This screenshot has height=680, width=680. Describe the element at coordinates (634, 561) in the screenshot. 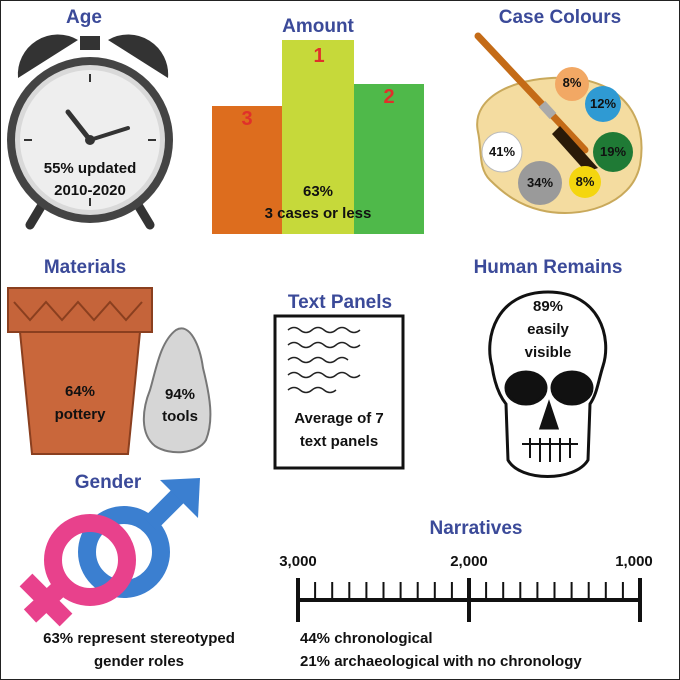

I see `timeline-label-1000: 1,000` at that location.